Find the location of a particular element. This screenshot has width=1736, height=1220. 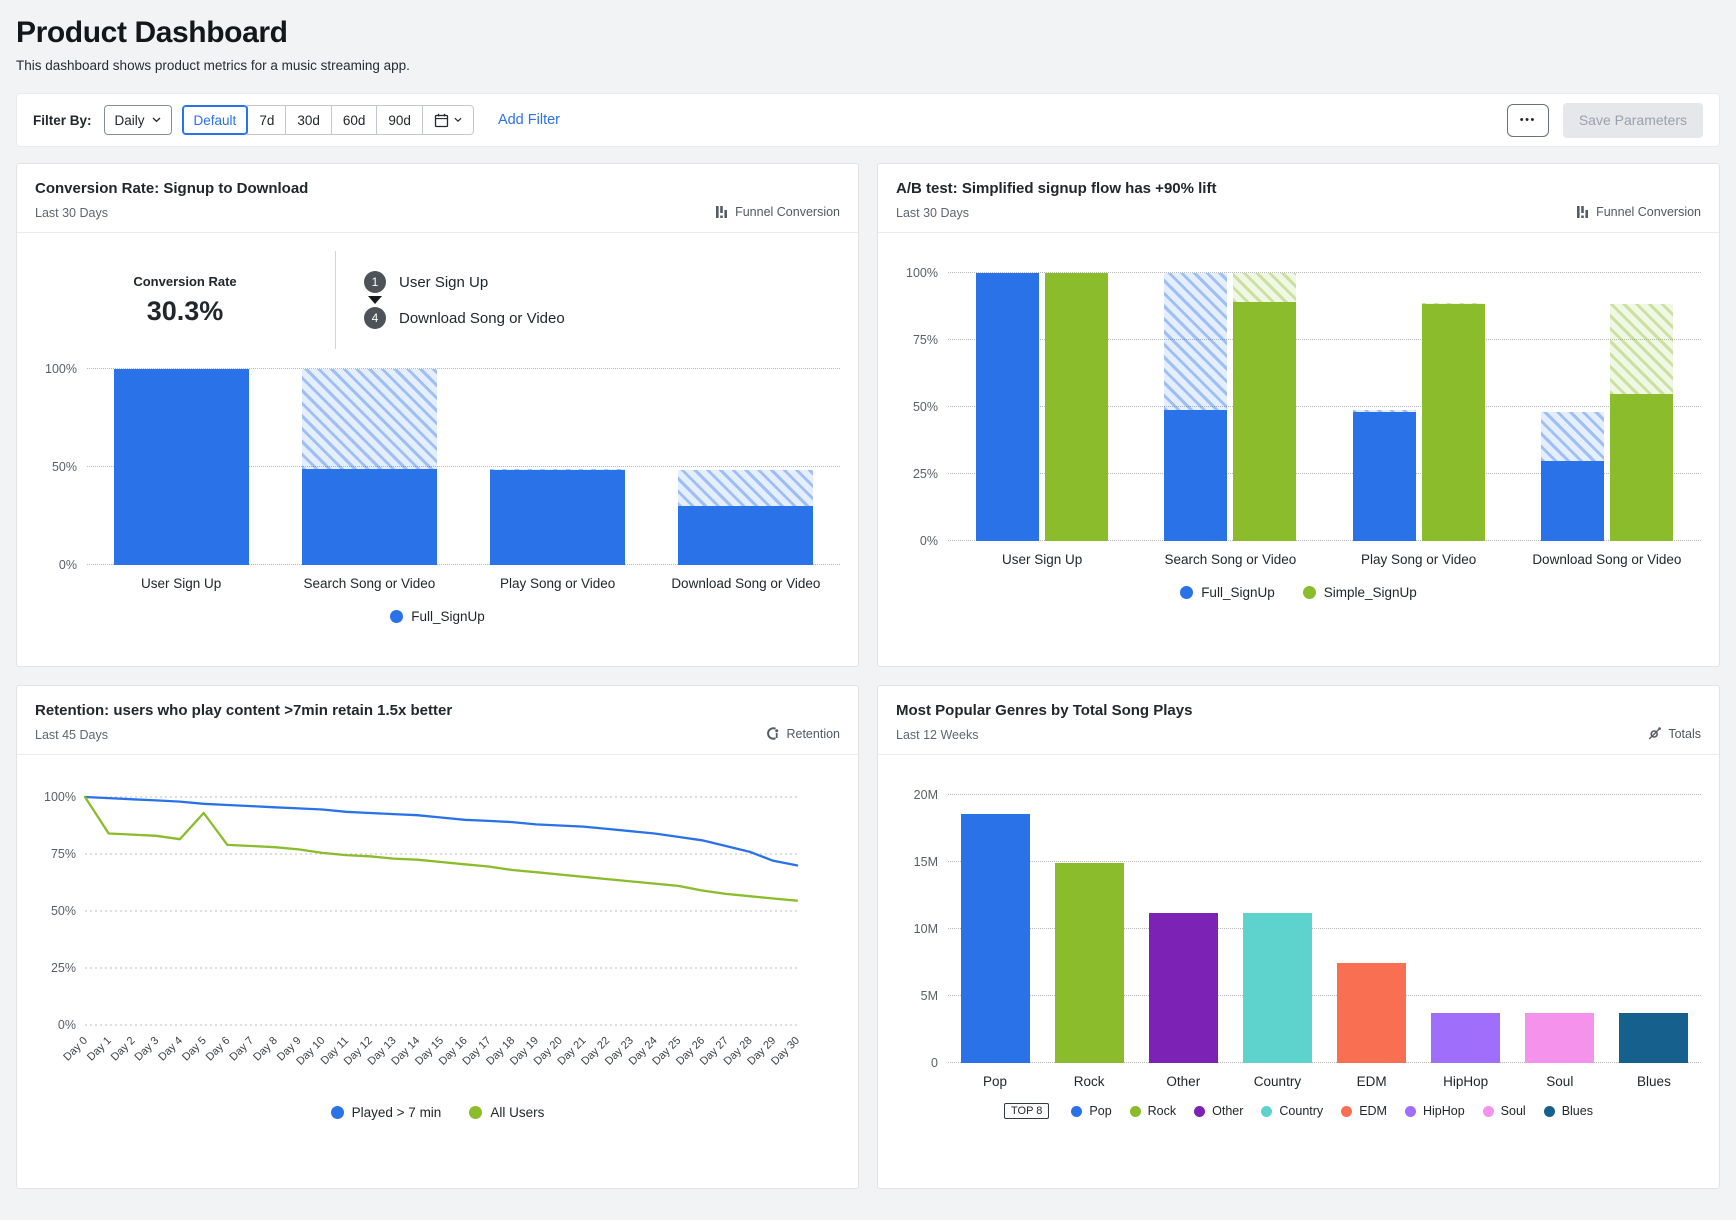

legend-item-blues: Blues is located at coordinates (1568, 1111).